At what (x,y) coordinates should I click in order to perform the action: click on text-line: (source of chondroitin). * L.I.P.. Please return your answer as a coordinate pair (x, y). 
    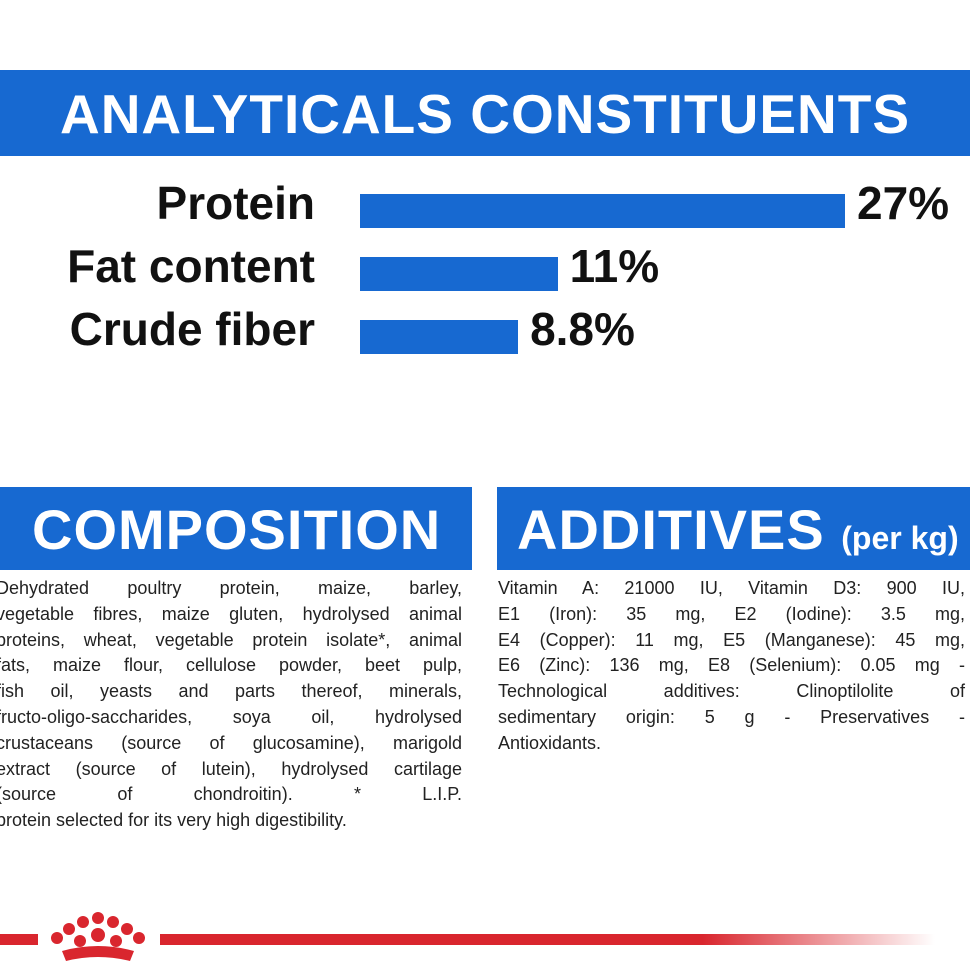
    Looking at the image, I should click on (231, 794).